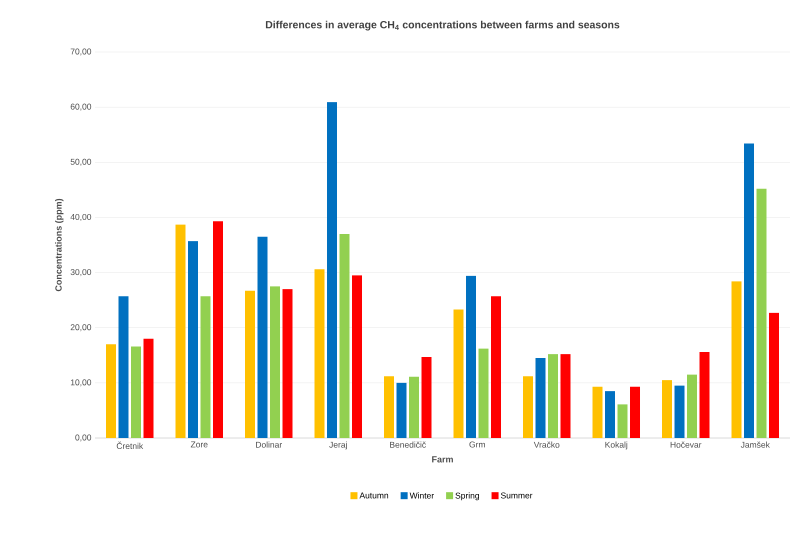  I want to click on y-tick-label: 70,00, so click(81, 52).